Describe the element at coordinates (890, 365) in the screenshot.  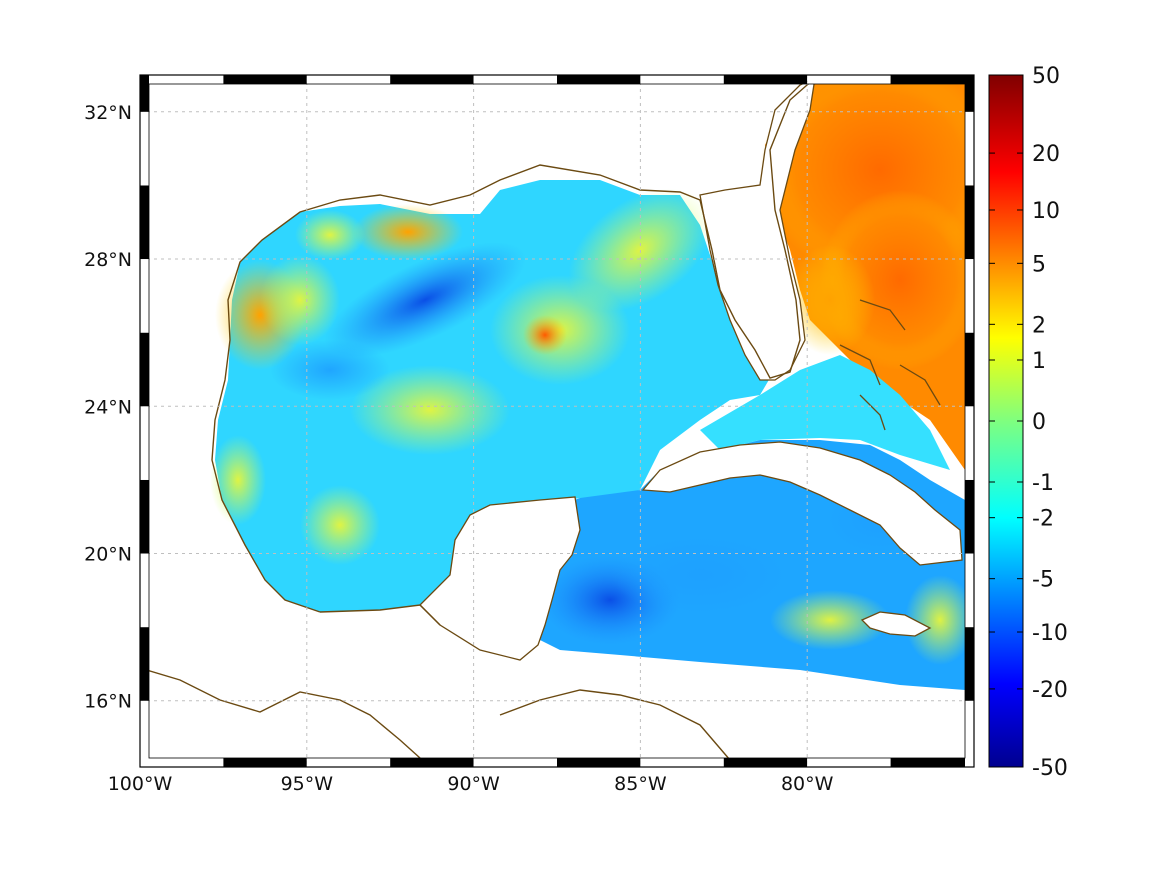
I see `bahamas` at that location.